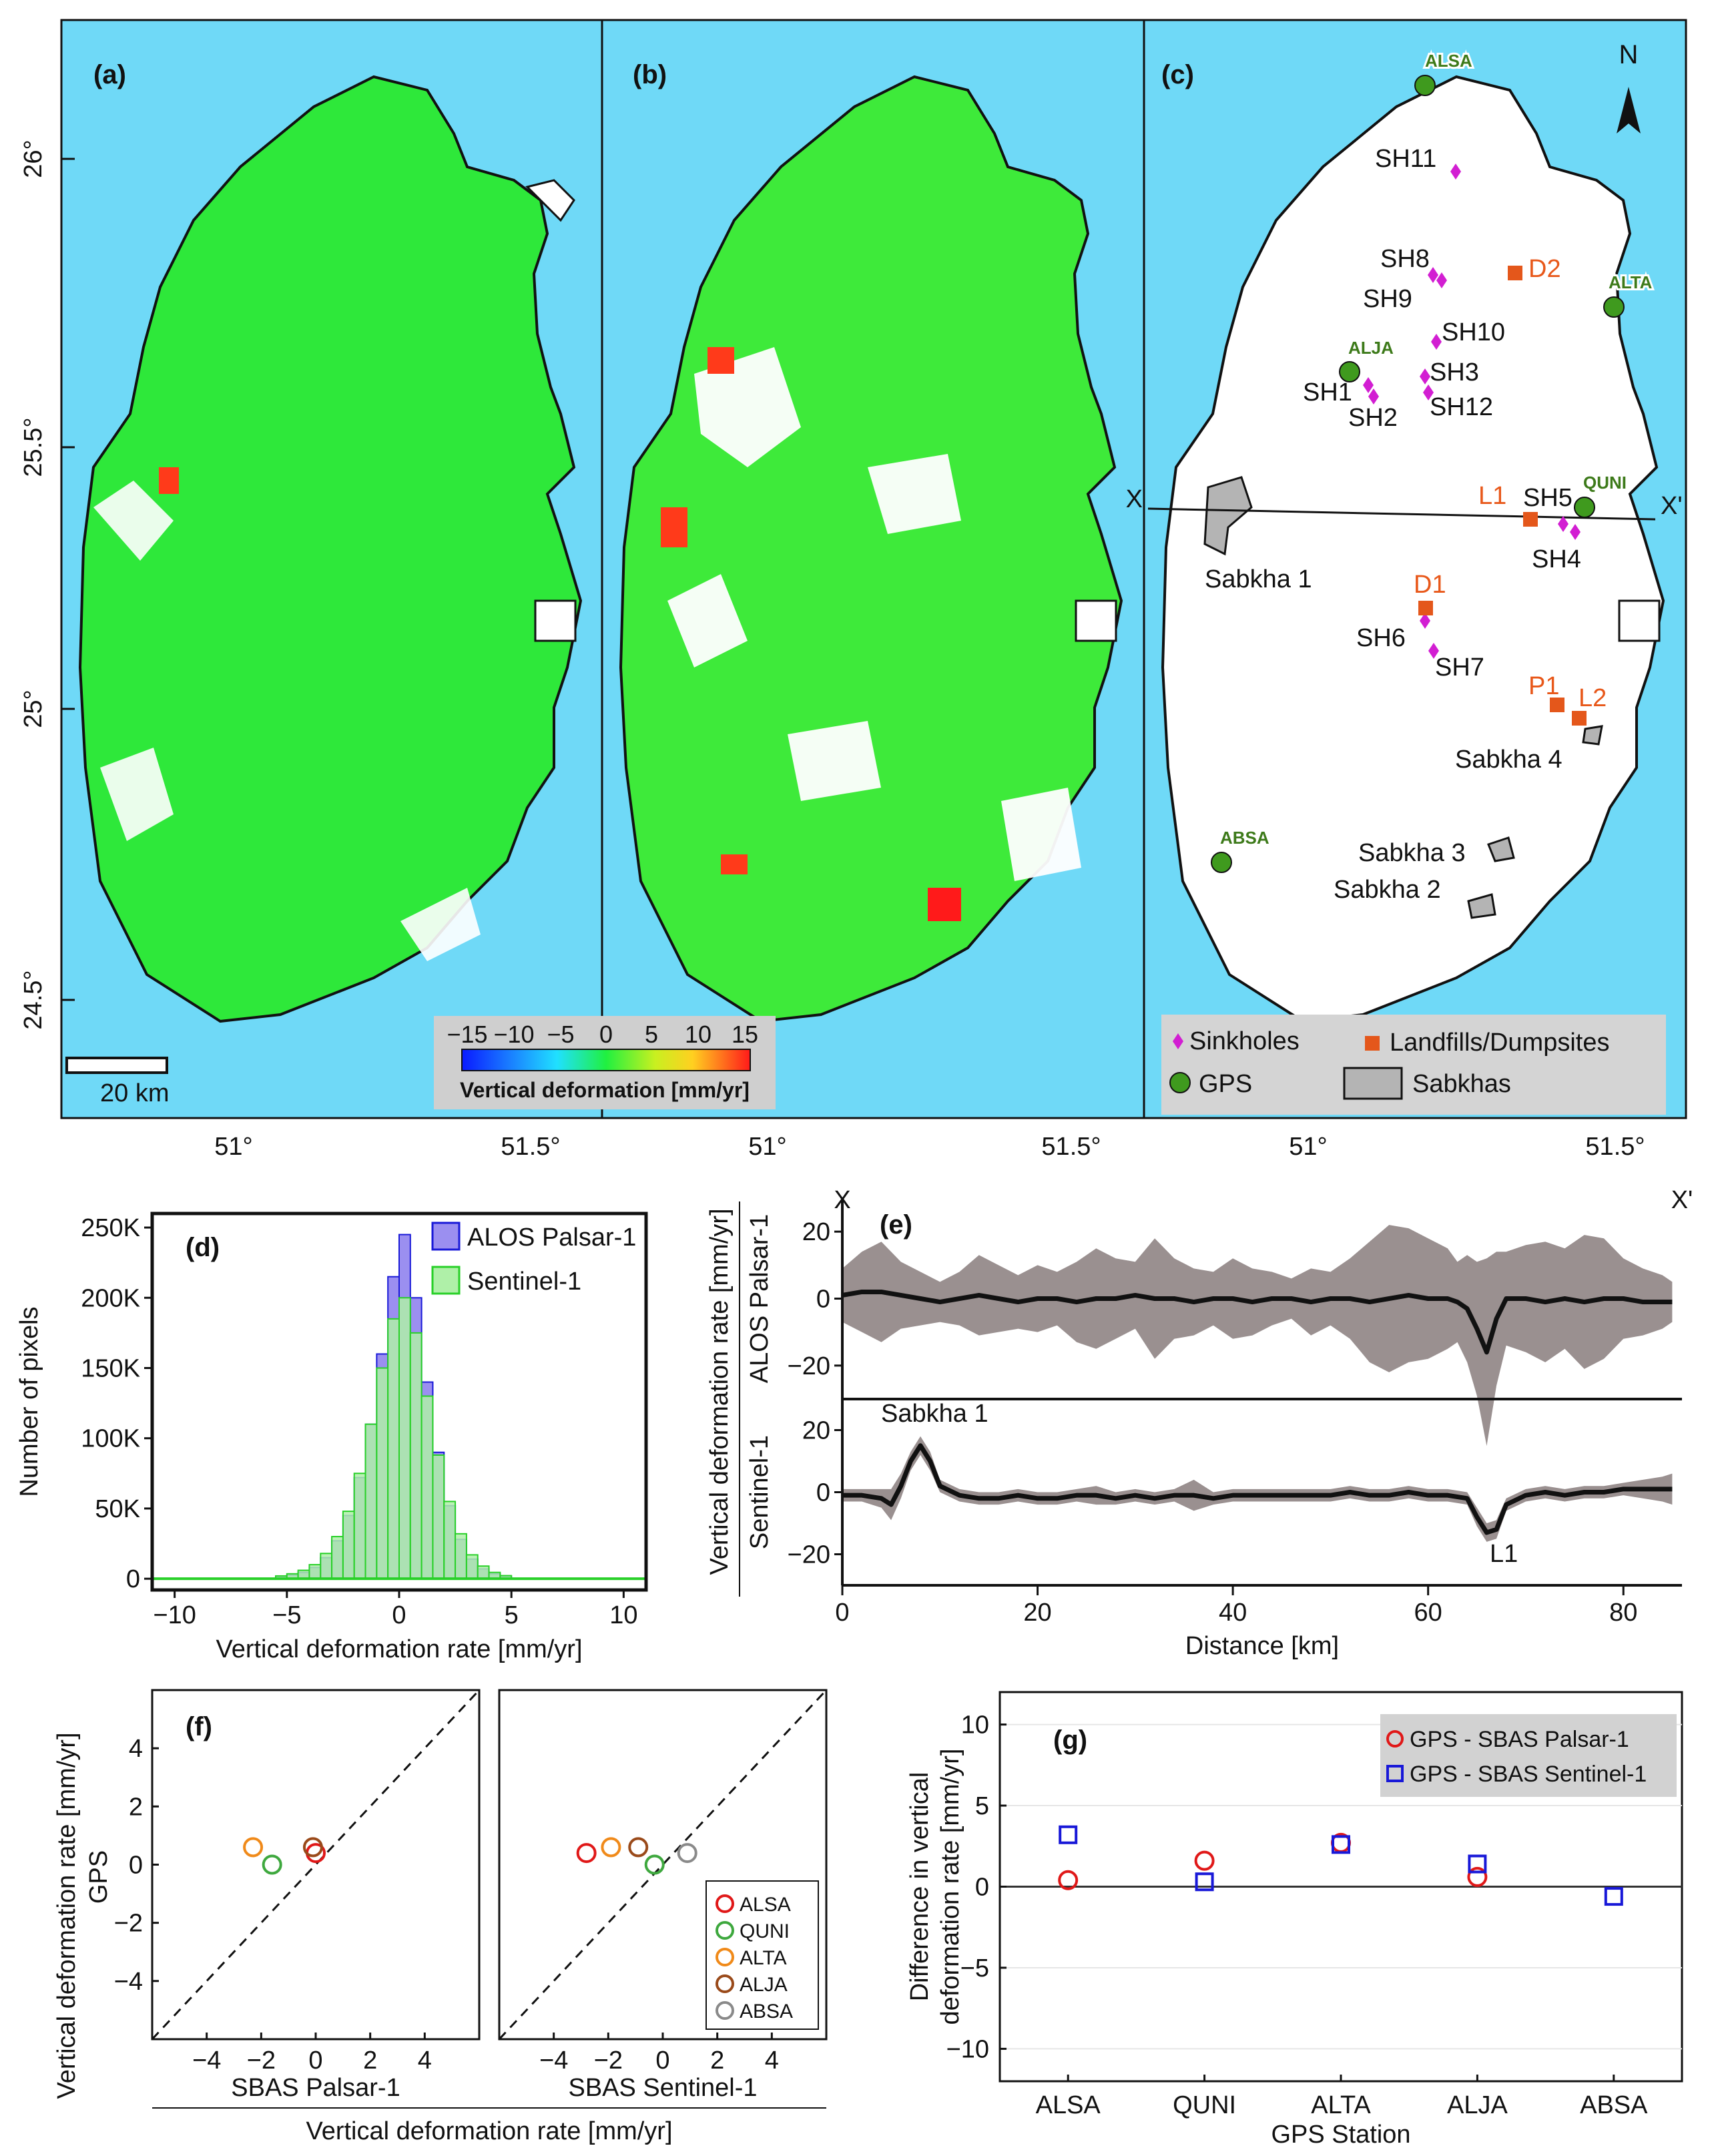 The height and width of the screenshot is (2156, 1714). What do you see at coordinates (1226, 1084) in the screenshot?
I see `legend-gps: GPS` at bounding box center [1226, 1084].